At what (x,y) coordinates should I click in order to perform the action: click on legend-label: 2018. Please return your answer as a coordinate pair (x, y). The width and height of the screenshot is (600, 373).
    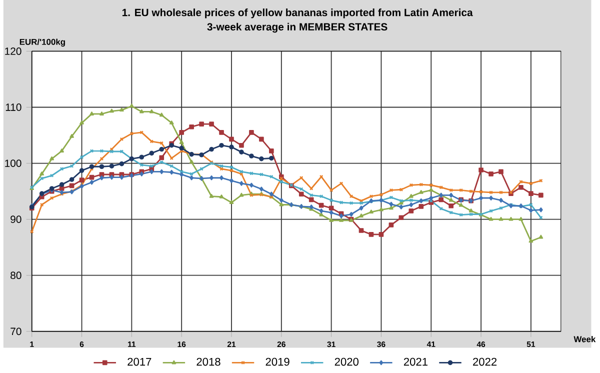
    Looking at the image, I should click on (208, 362).